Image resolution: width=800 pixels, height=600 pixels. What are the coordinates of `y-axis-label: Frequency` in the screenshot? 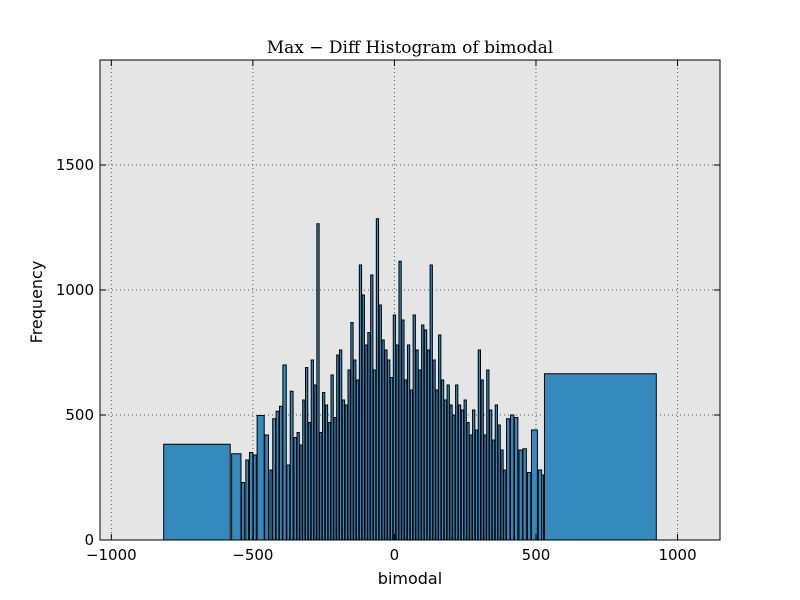 It's located at (36, 302).